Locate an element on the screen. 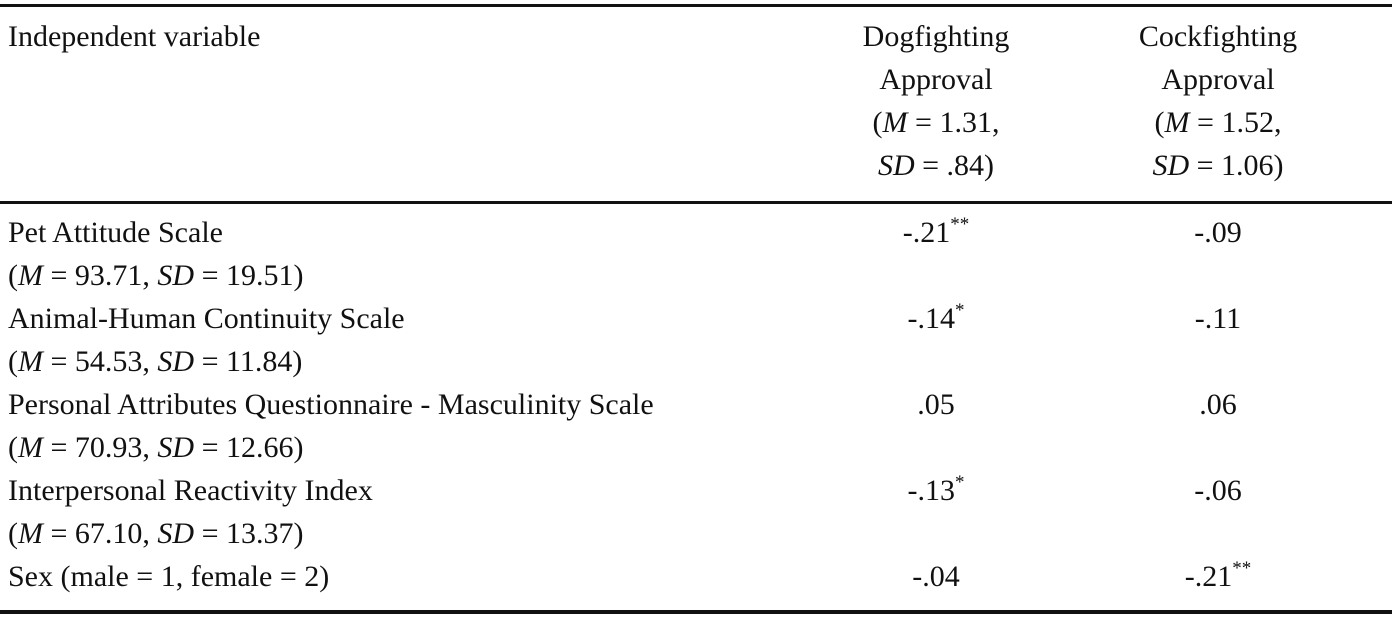 The image size is (1395, 624). cell: .06 is located at coordinates (1218, 405).